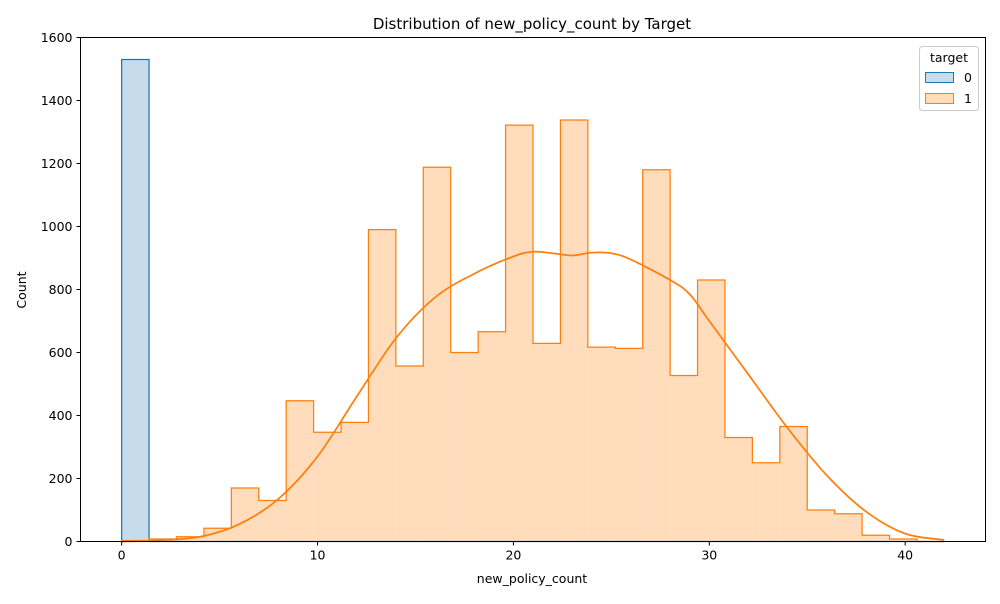 The image size is (1000, 604). What do you see at coordinates (709, 555) in the screenshot?
I see `x-tick-label: 30` at bounding box center [709, 555].